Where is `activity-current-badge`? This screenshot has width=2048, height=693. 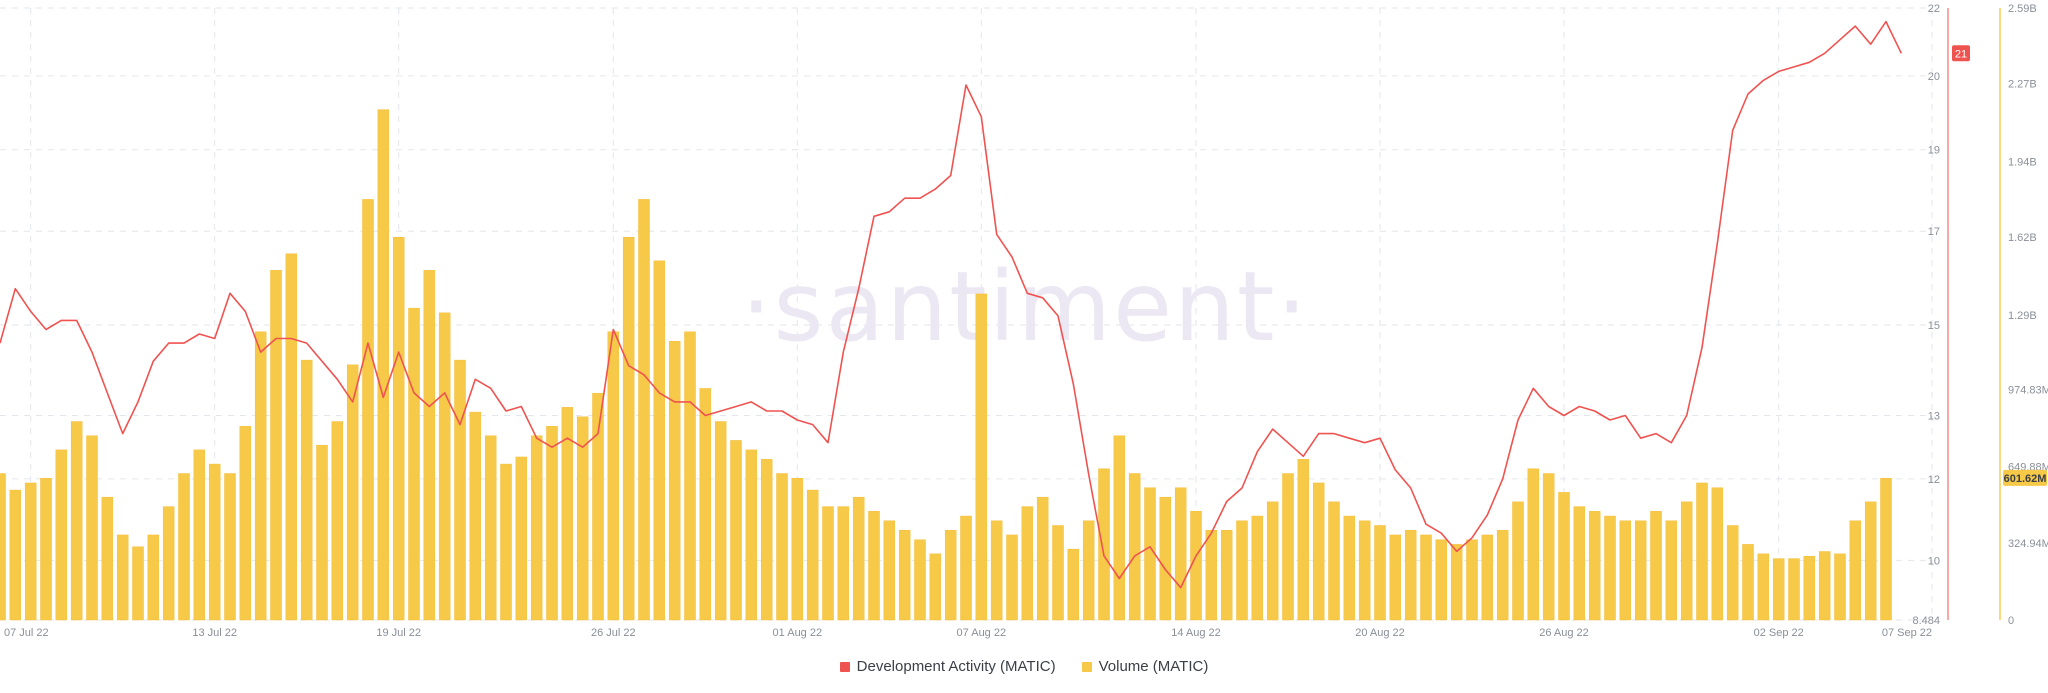
activity-current-badge is located at coordinates (1961, 53).